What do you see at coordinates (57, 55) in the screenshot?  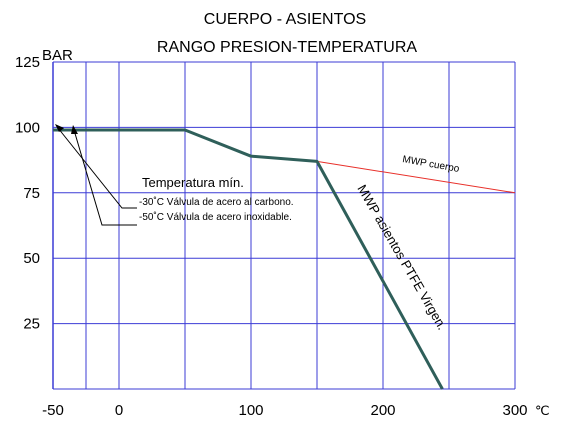 I see `y-axis-label: BAR` at bounding box center [57, 55].